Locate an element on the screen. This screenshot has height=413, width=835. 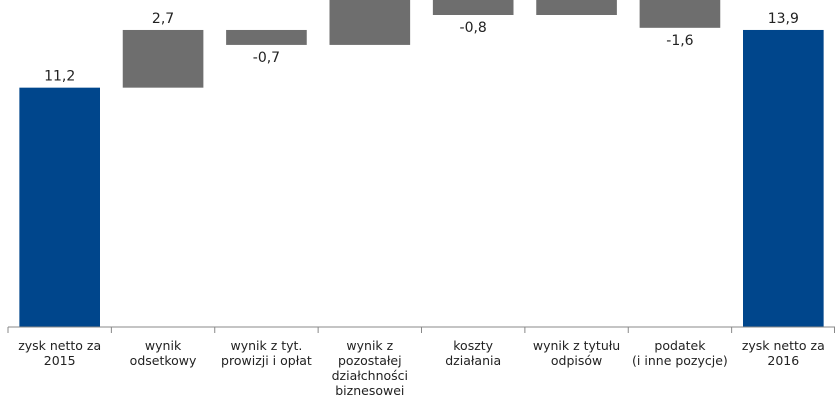
x-axis is located at coordinates (421, 329).